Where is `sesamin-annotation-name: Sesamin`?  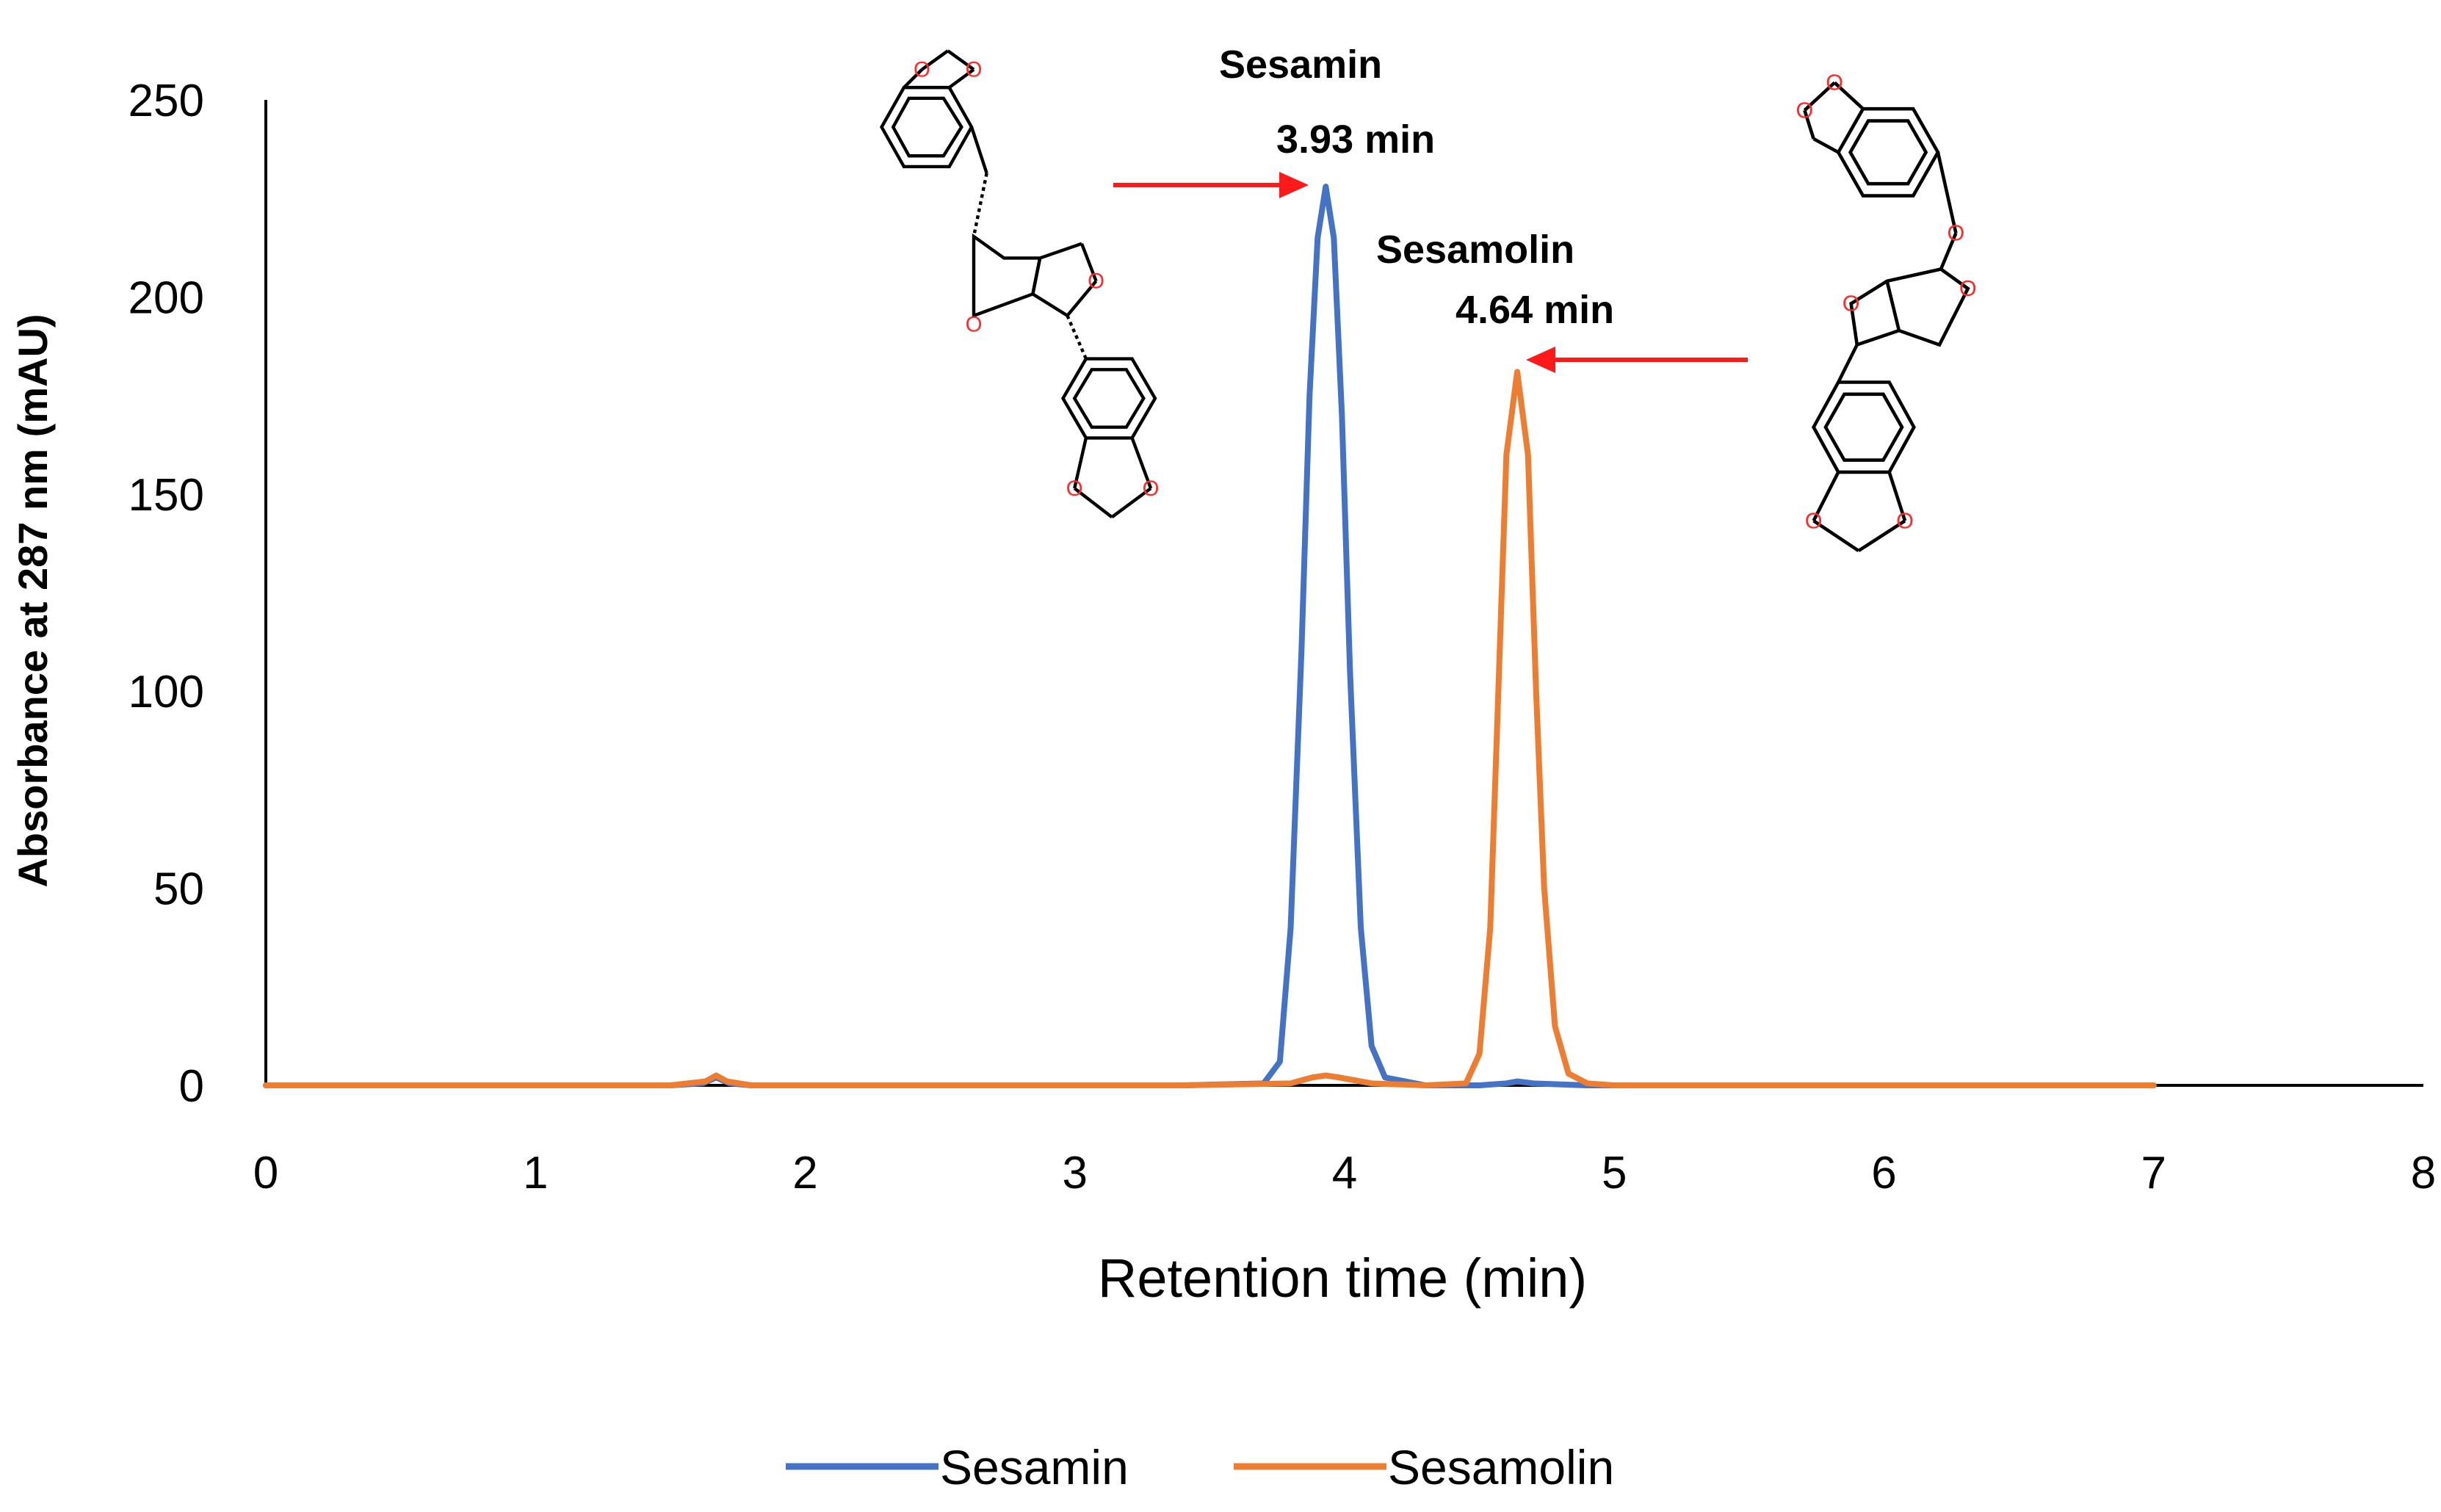 sesamin-annotation-name: Sesamin is located at coordinates (1300, 65).